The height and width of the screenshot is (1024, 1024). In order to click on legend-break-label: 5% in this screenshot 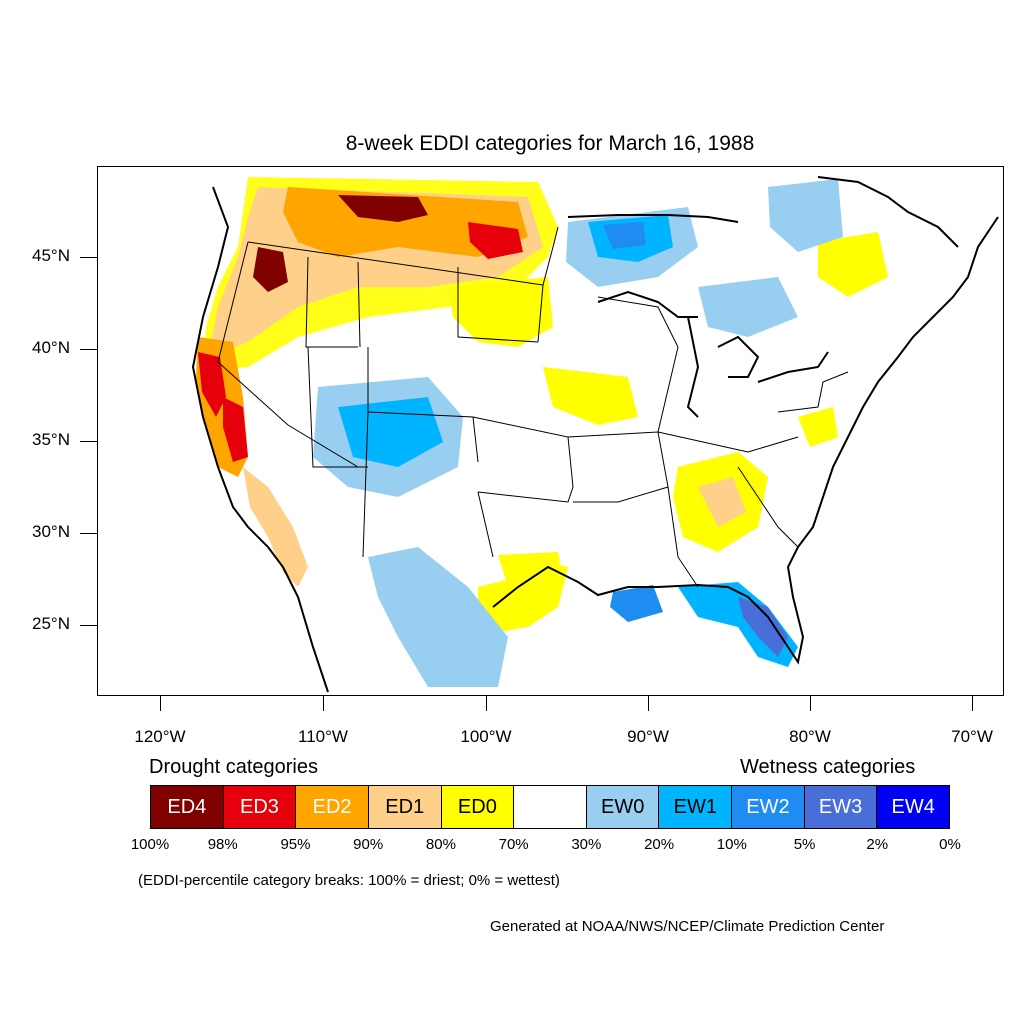, I will do `click(804, 844)`.